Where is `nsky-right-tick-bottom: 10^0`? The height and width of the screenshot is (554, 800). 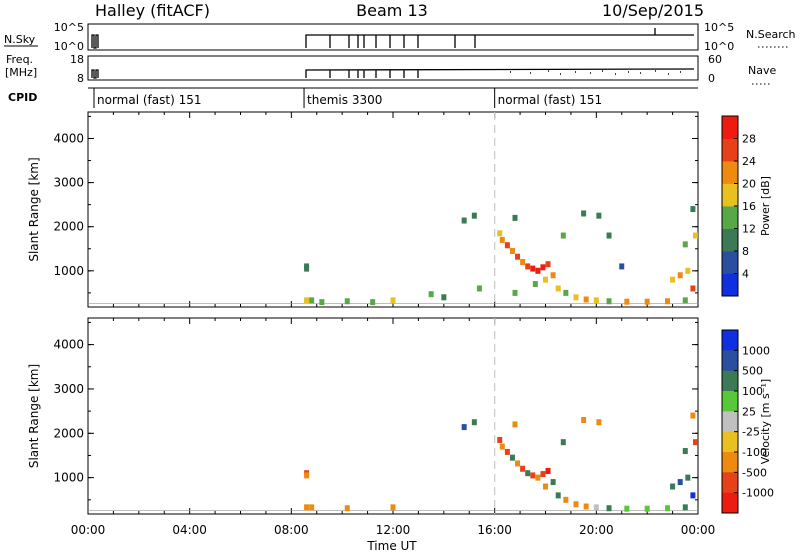 nsky-right-tick-bottom: 10^0 is located at coordinates (719, 46).